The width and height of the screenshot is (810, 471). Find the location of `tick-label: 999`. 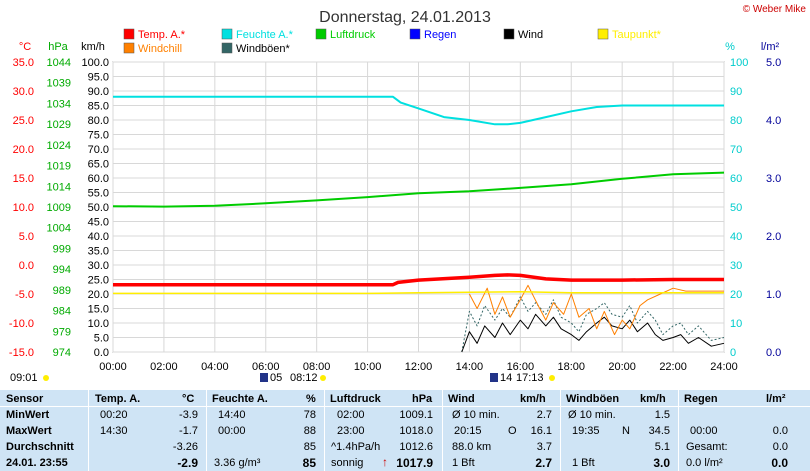

tick-label: 999 is located at coordinates (62, 249).